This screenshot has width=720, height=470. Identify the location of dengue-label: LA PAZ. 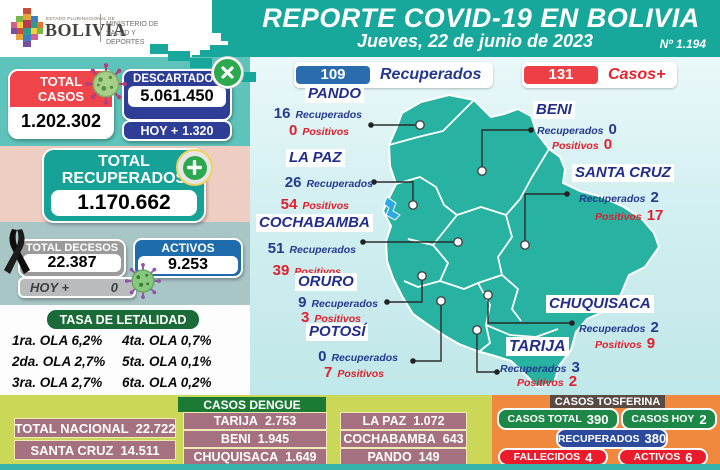
(384, 421).